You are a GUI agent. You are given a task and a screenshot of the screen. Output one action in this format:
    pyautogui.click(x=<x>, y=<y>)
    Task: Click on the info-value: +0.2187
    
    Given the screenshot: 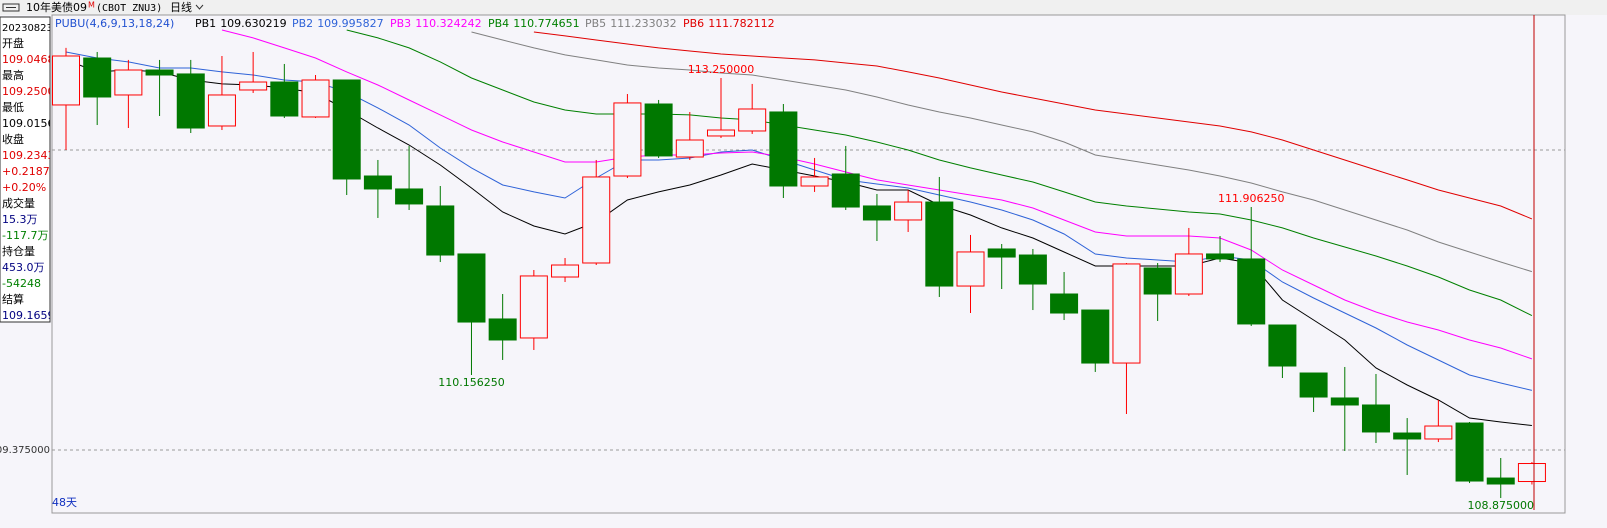 What is the action you would take?
    pyautogui.click(x=26, y=171)
    